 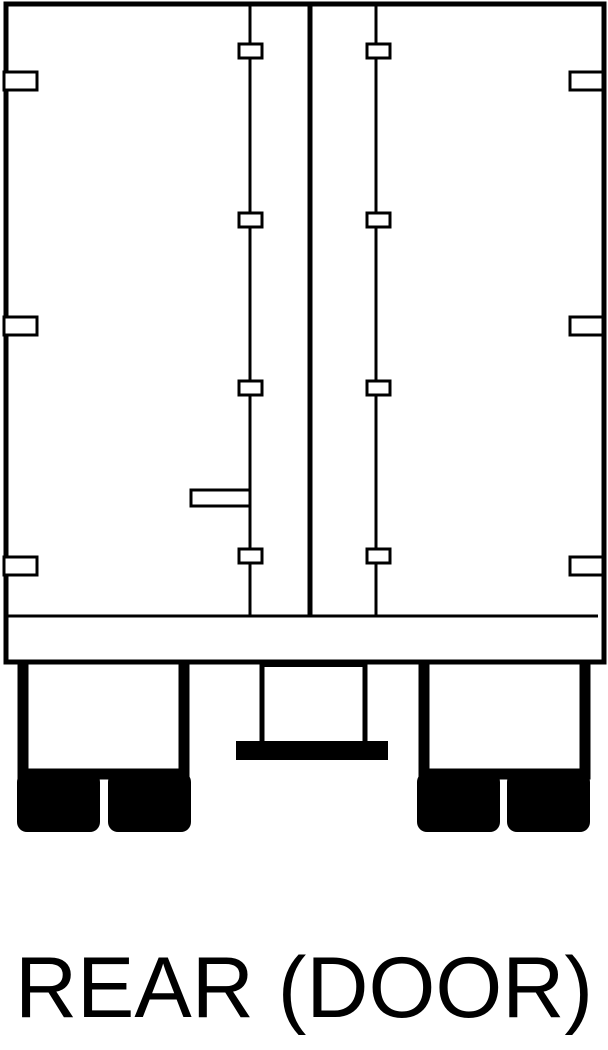 What do you see at coordinates (149, 802) in the screenshot?
I see `left-inner-tire` at bounding box center [149, 802].